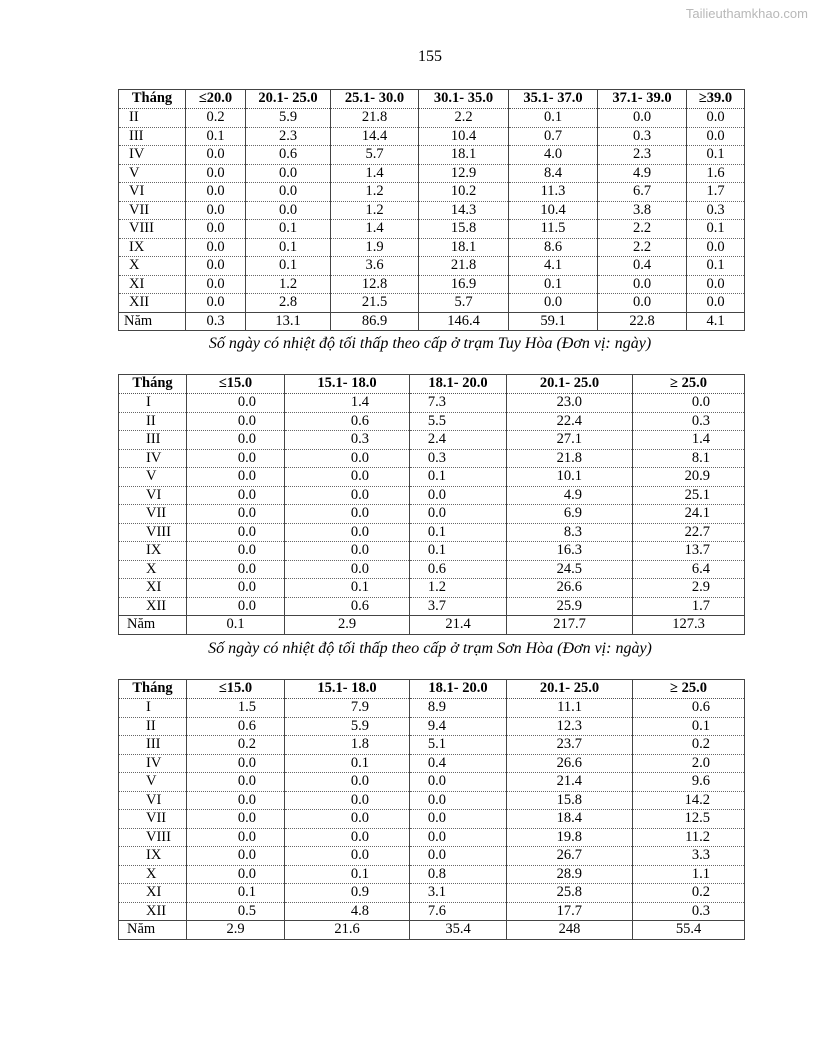  I want to click on table-row: VI 0.0 0.0 1.2 10.2 11.3 6.7 1.7, so click(431, 192).